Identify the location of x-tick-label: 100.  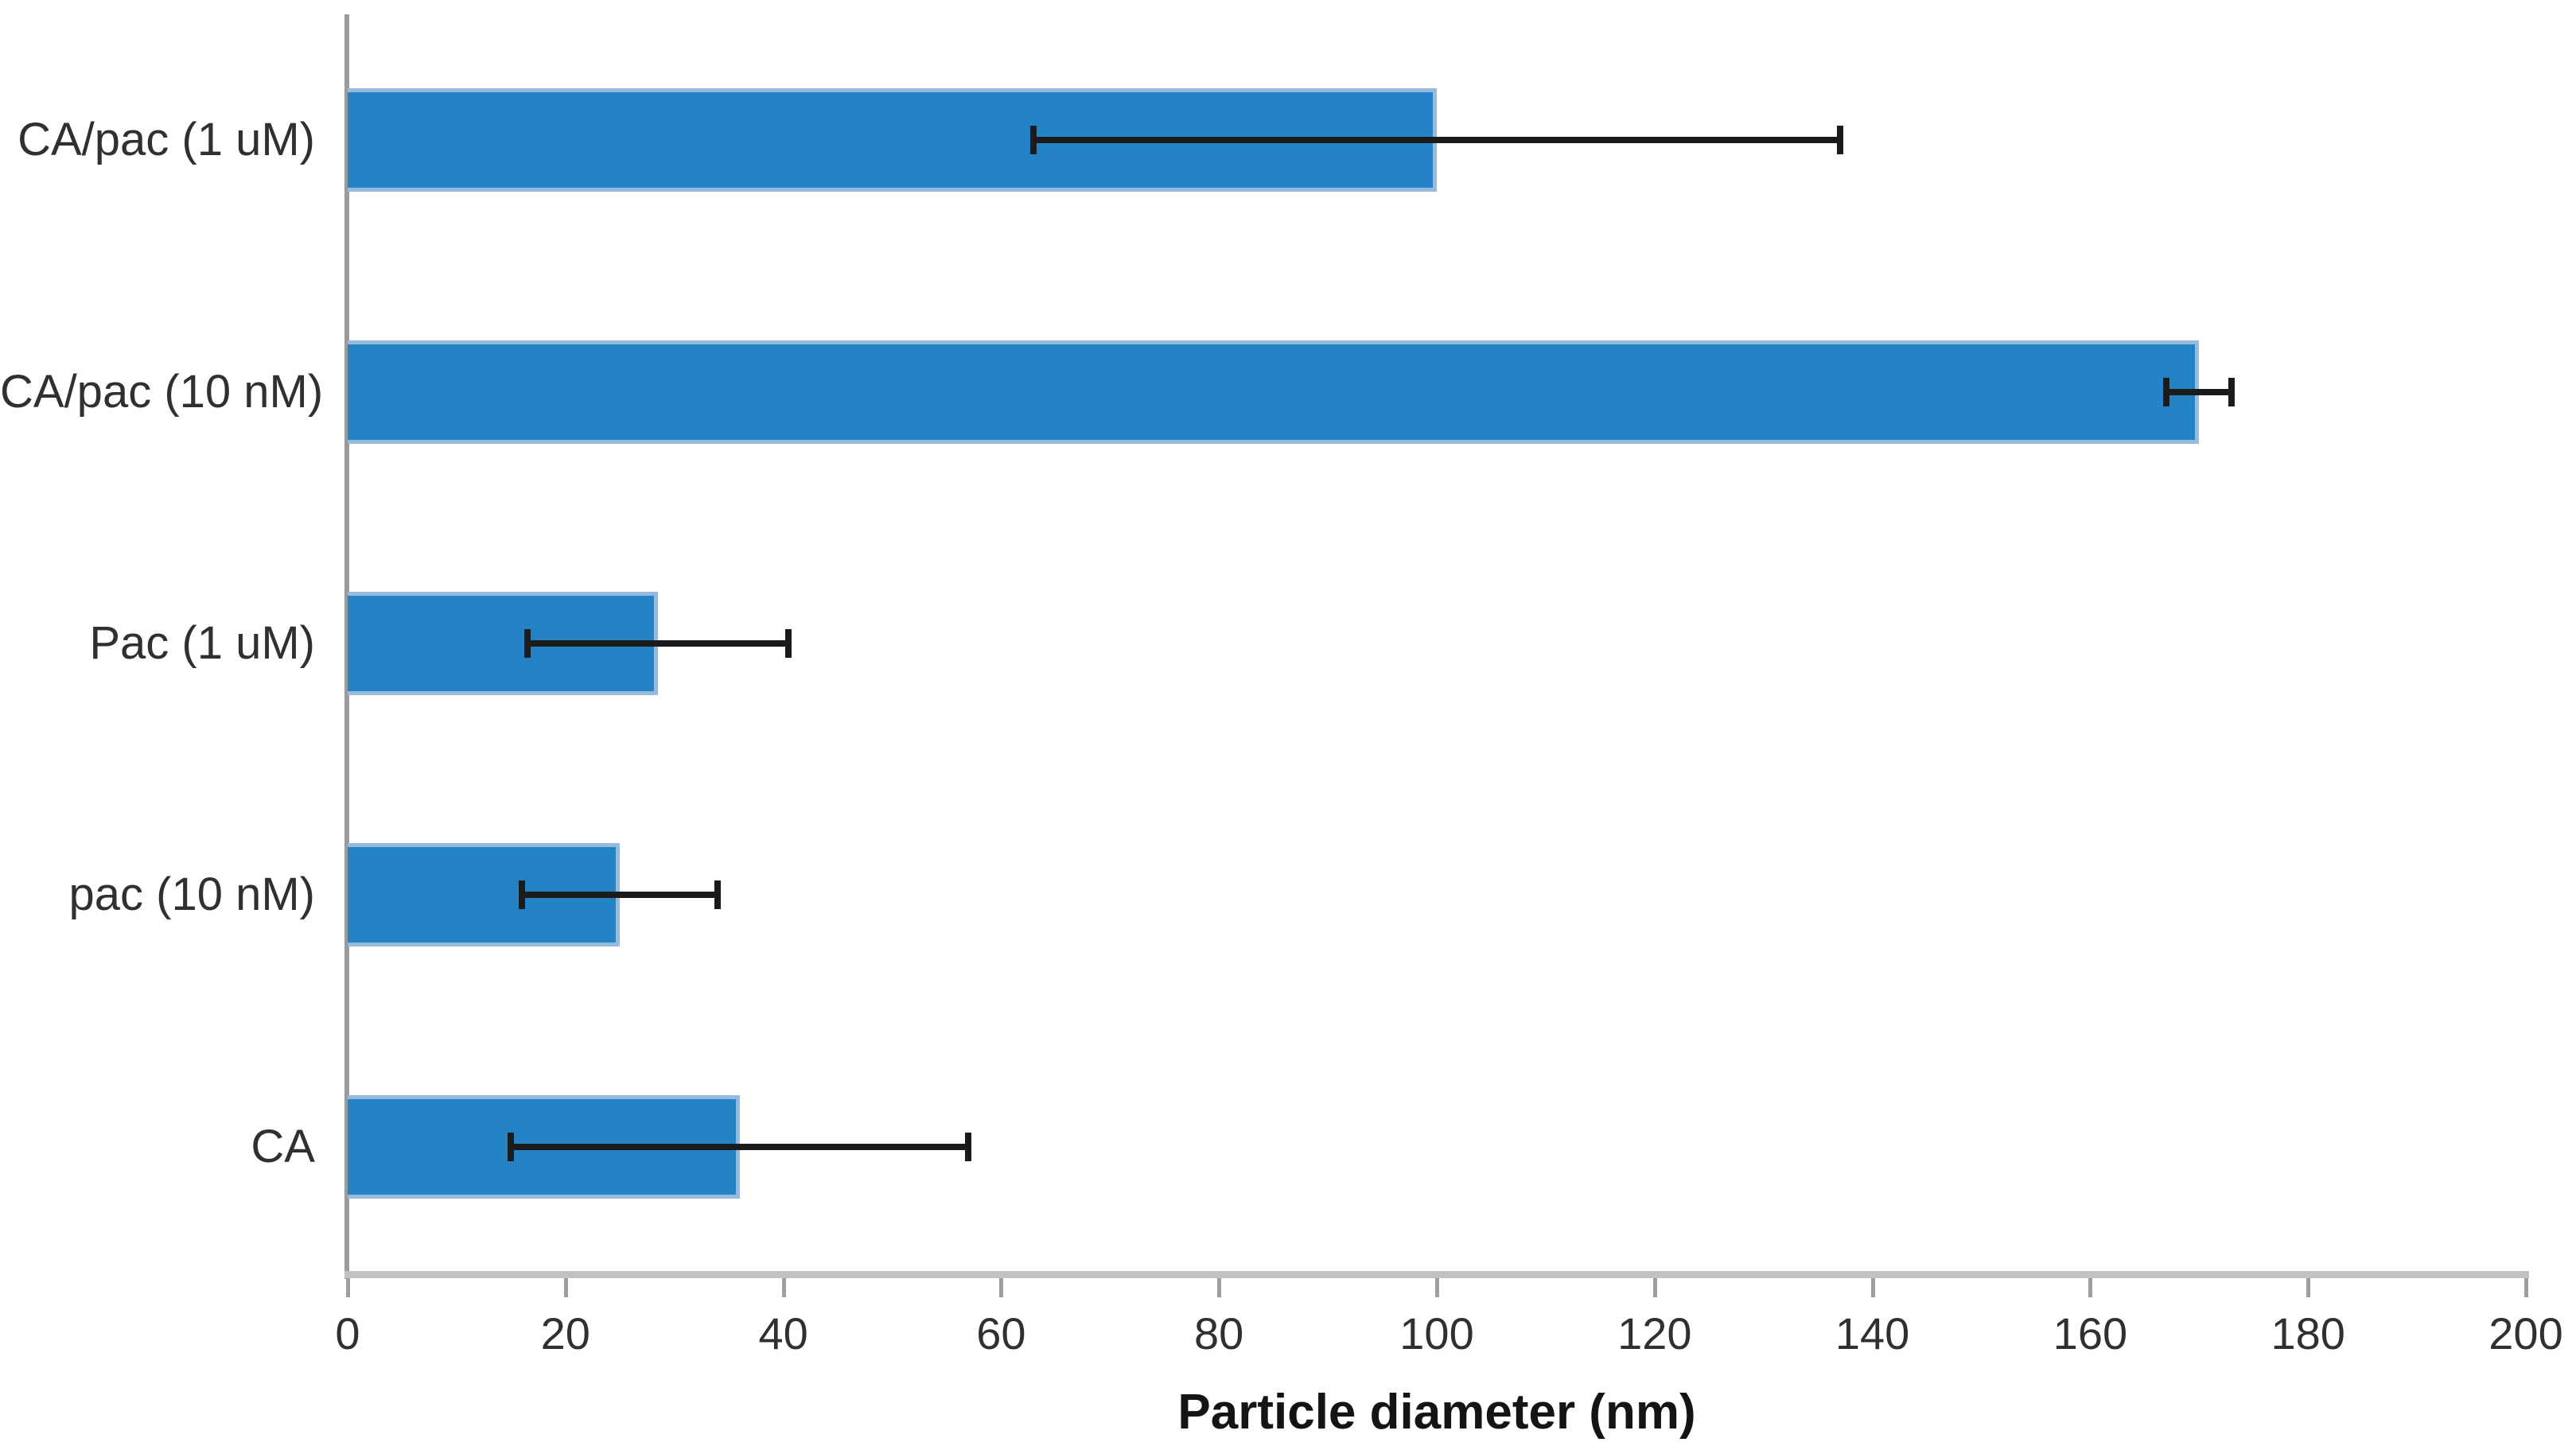
(1437, 1333).